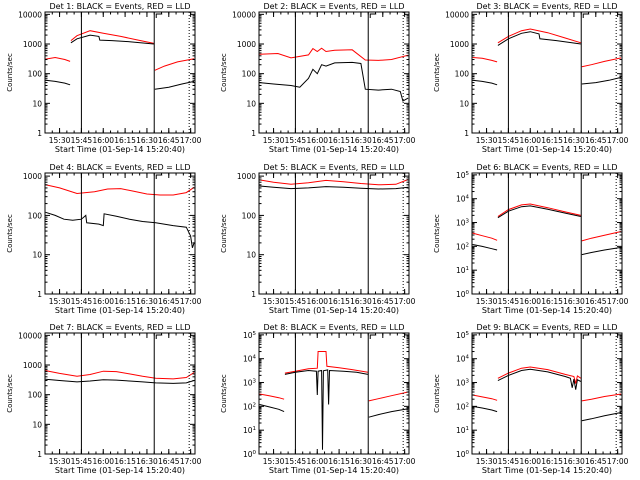  What do you see at coordinates (250, 359) in the screenshot?
I see `y-tick-label: 104` at bounding box center [250, 359].